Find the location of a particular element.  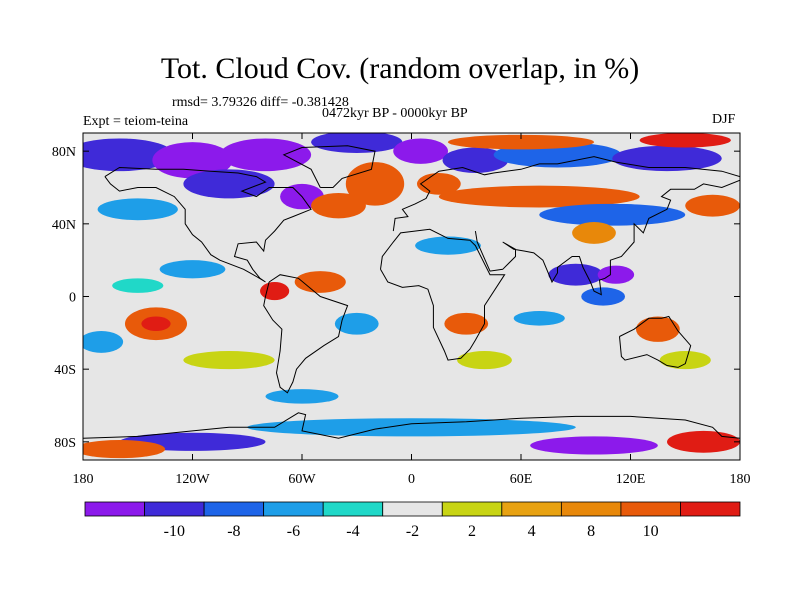

plot-title: Tot. Cloud Cov. (random overlap, in %) is located at coordinates (400, 68).